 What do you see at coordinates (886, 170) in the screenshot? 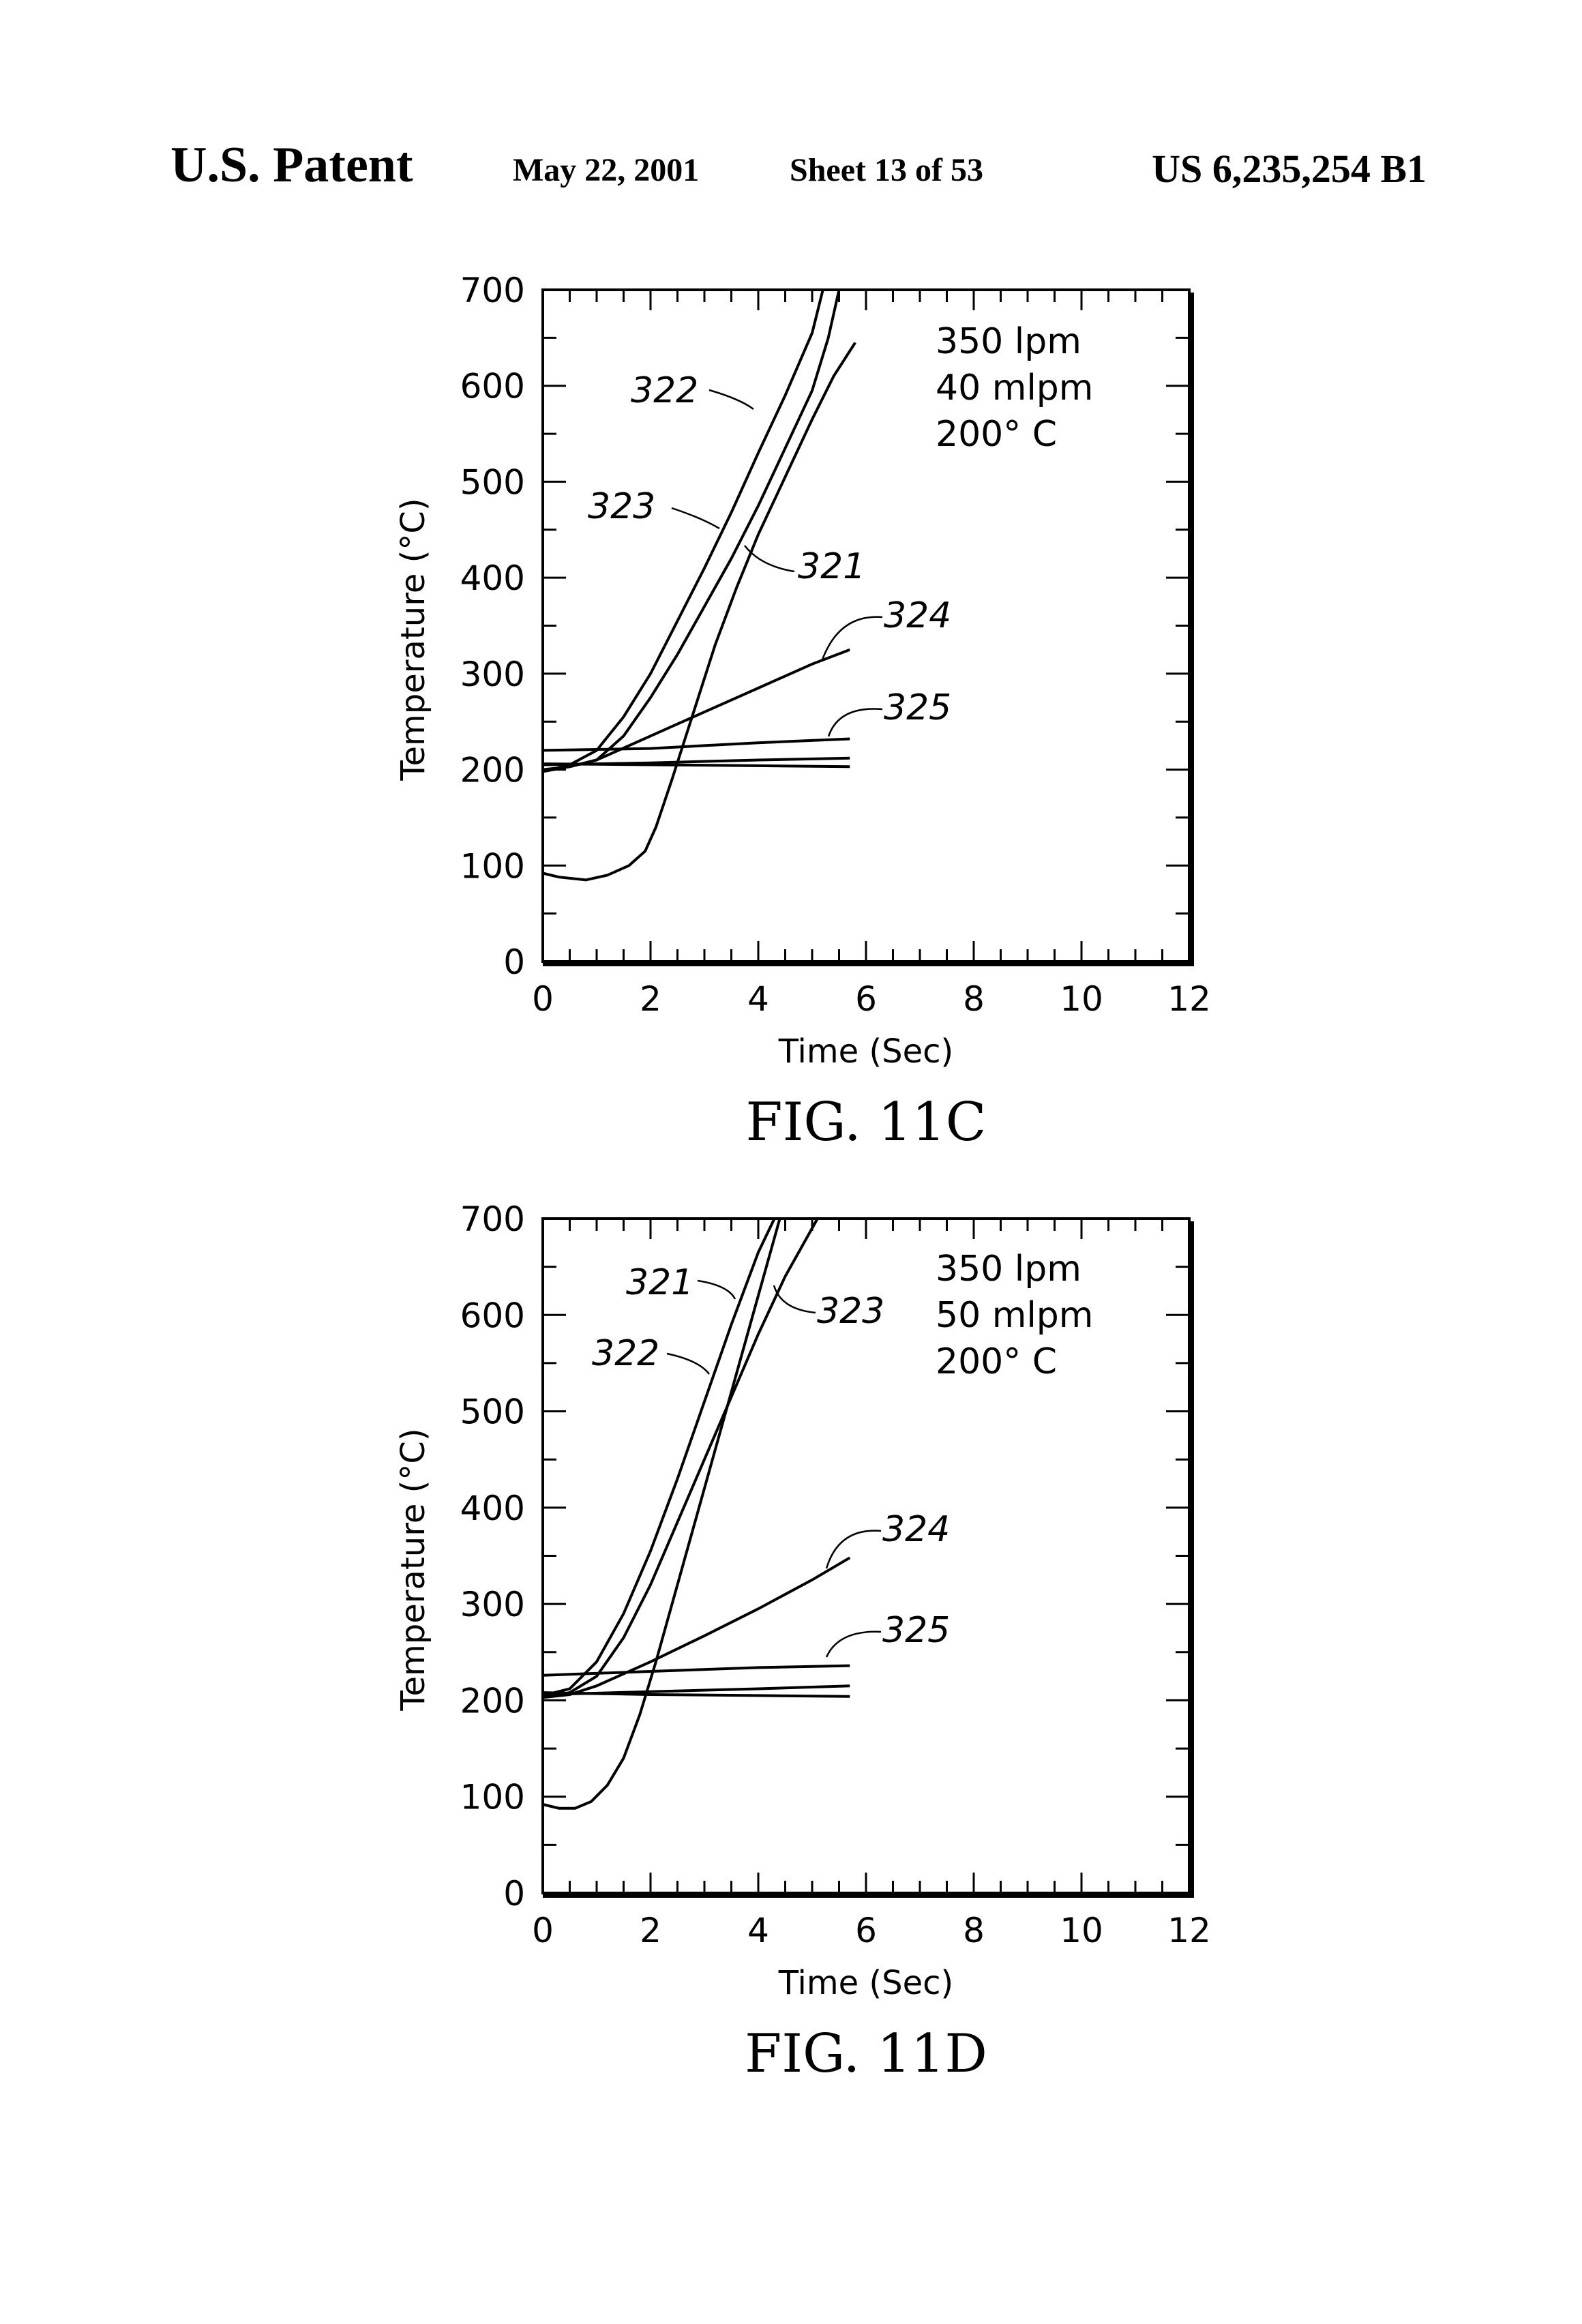
I see `sheet-number: Sheet 13 of 53` at bounding box center [886, 170].